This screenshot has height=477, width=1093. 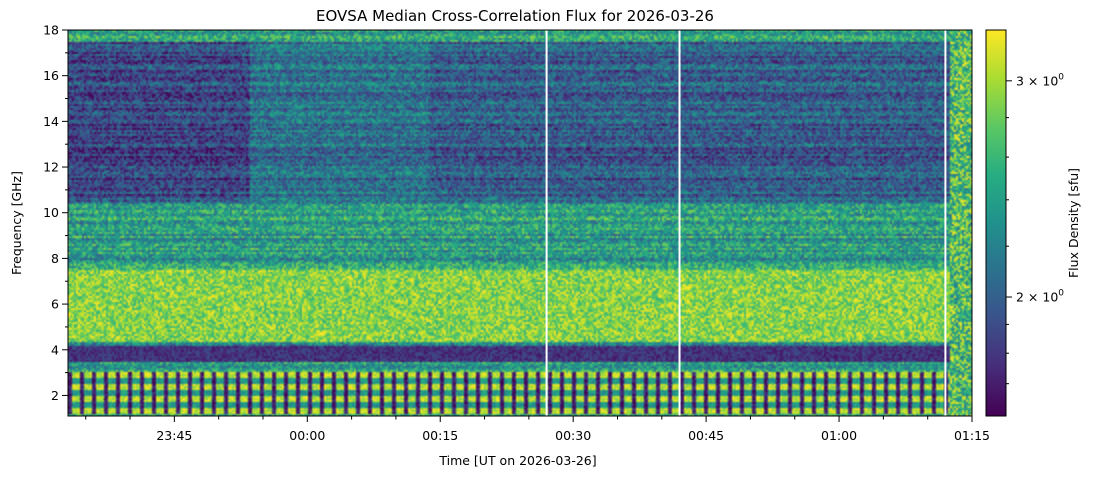 I want to click on x-tick-label: 00:15, so click(x=440, y=435).